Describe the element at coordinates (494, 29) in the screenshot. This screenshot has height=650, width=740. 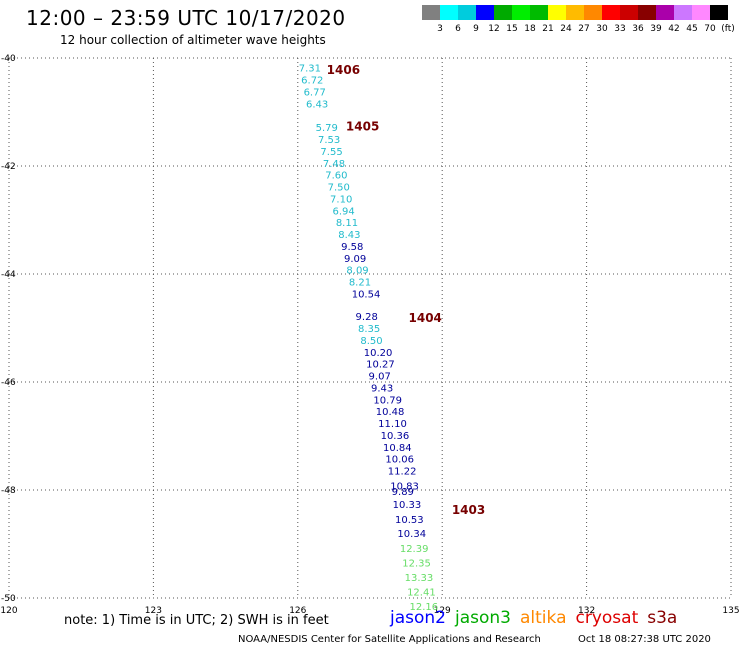
I see `scale-label: 12` at that location.